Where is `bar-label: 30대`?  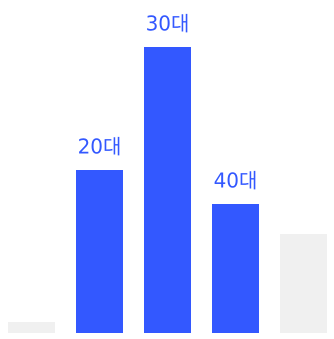
bar-label: 30대 is located at coordinates (168, 24).